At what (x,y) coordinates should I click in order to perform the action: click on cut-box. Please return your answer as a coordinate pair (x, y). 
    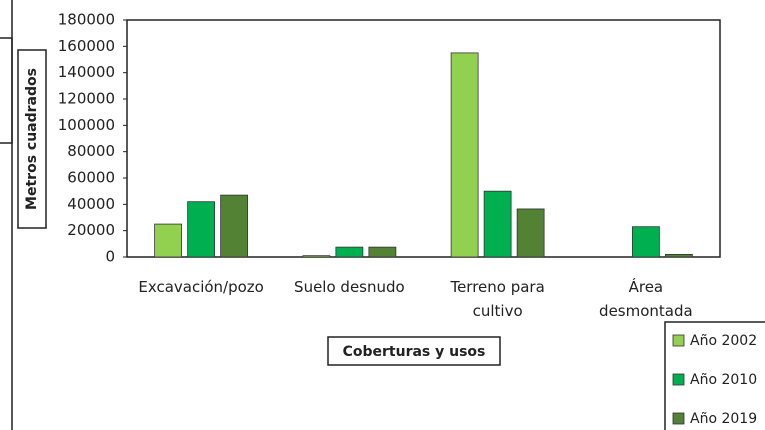
    Looking at the image, I should click on (6, 90).